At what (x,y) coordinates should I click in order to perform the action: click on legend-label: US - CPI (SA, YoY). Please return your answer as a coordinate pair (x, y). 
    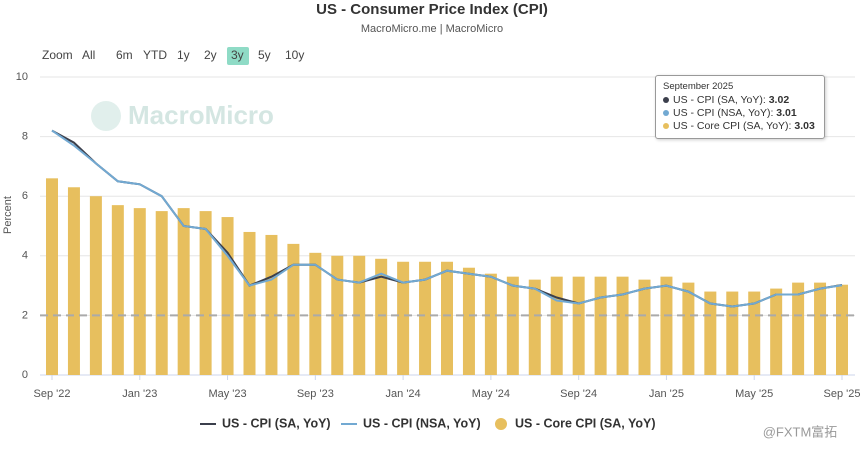
    Looking at the image, I should click on (276, 423).